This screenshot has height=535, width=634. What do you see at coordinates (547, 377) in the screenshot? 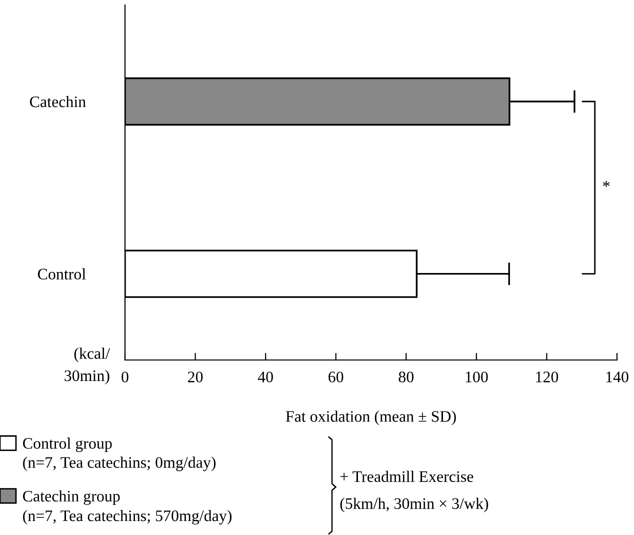
I see `x-tick-label: 120` at bounding box center [547, 377].